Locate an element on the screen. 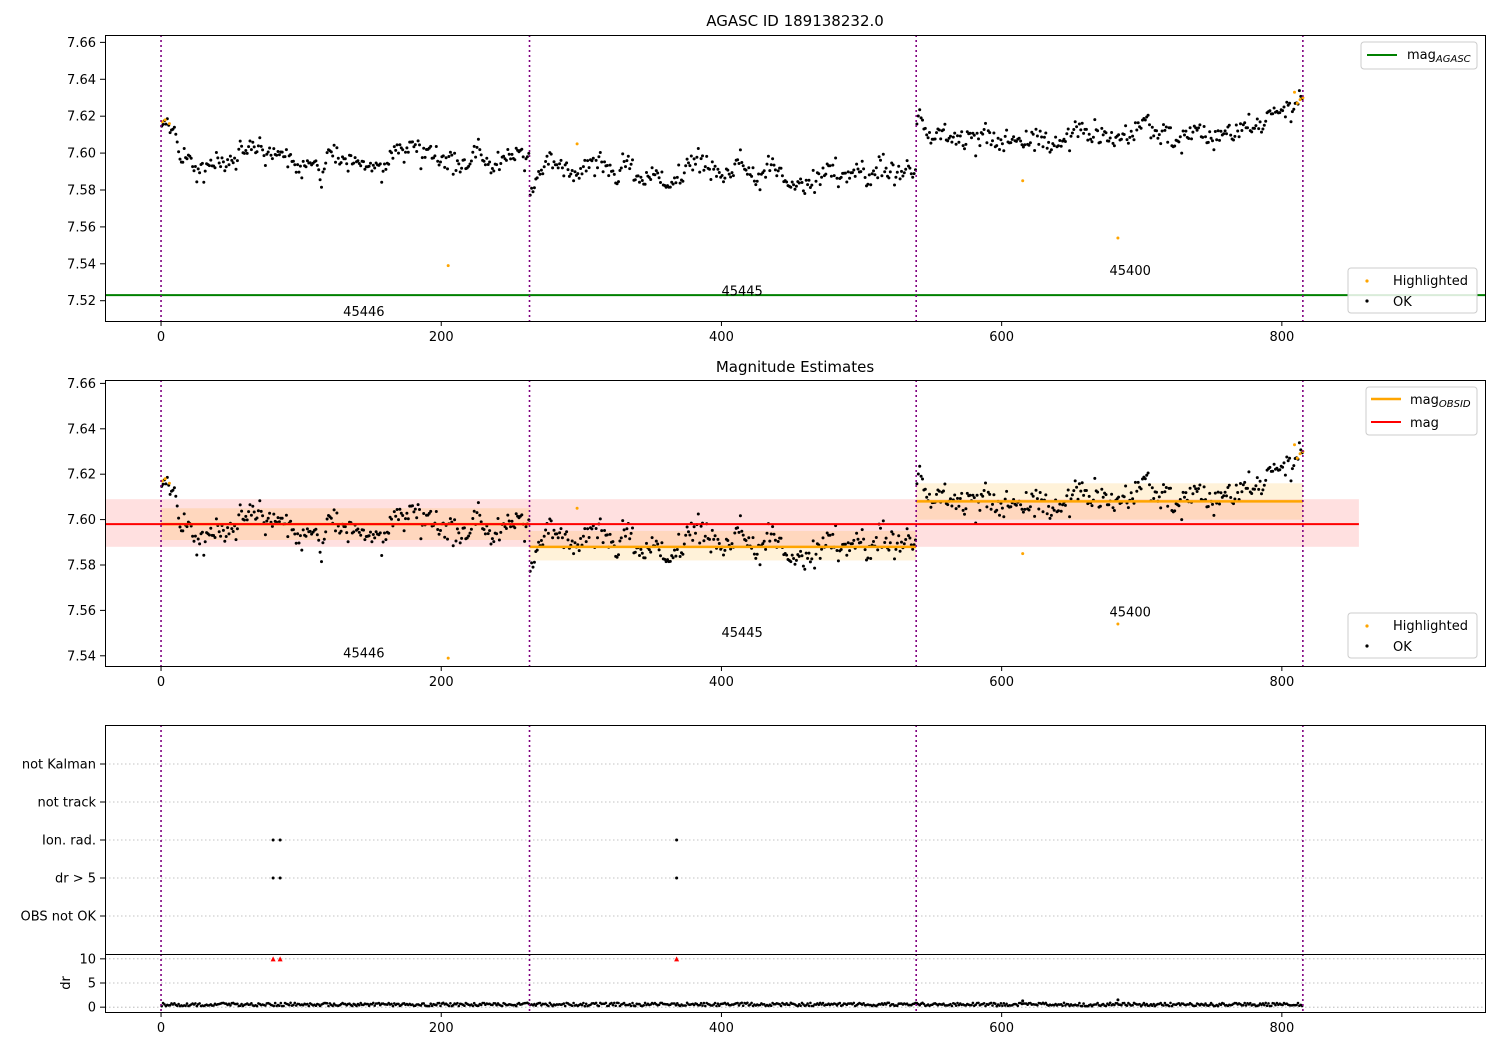 This screenshot has height=1050, width=1500. flag-category-label: Ion. rad. is located at coordinates (69, 841).